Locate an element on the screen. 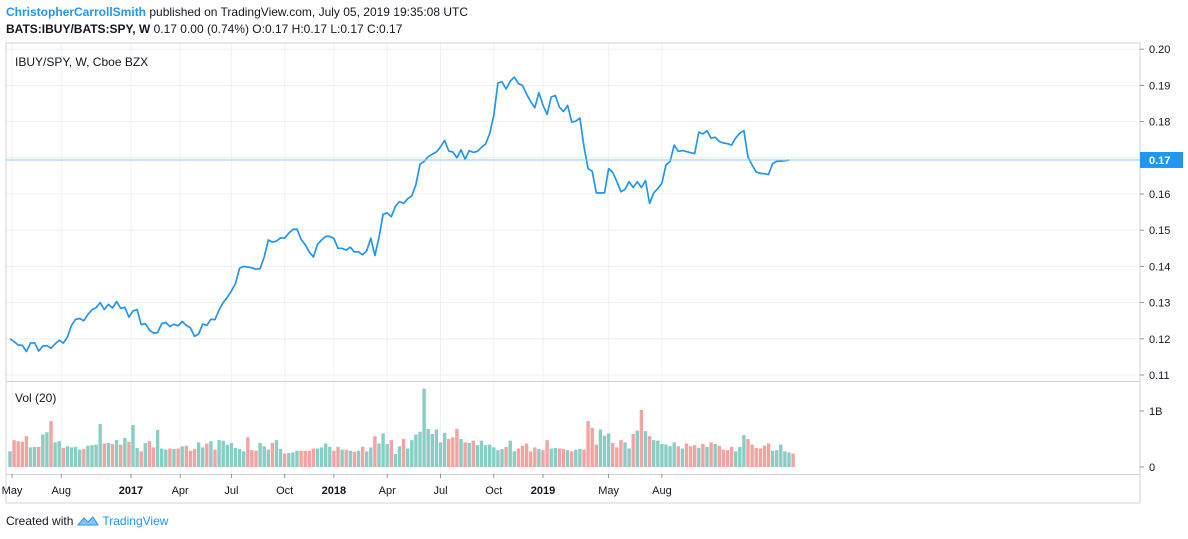 This screenshot has width=1188, height=539. volume-axis: 1B 0 is located at coordinates (1151, 440).